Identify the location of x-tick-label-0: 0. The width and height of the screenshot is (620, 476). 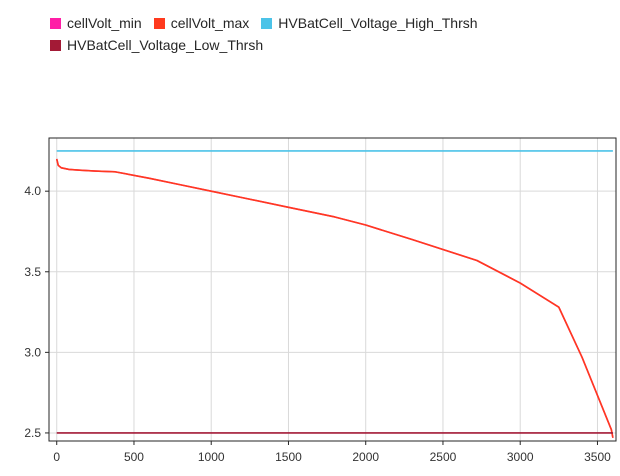
(56, 457).